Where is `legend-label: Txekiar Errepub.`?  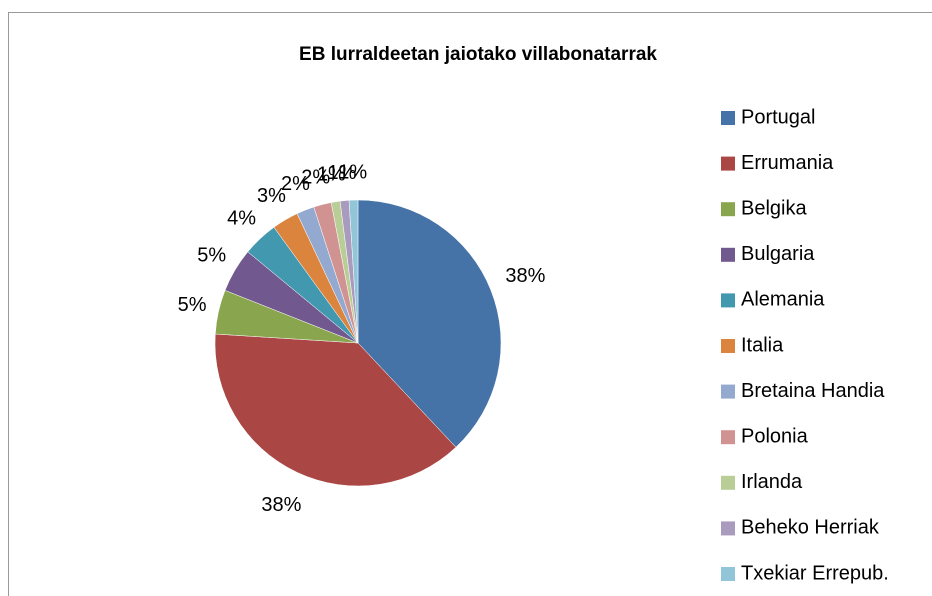
legend-label: Txekiar Errepub. is located at coordinates (815, 573).